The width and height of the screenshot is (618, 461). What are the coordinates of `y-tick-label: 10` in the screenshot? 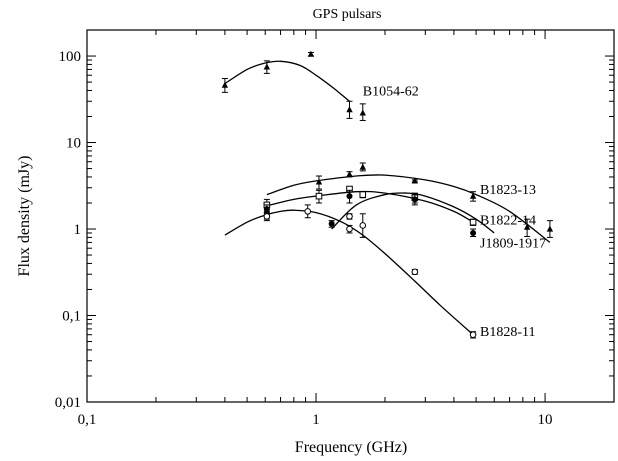 It's located at (73, 144).